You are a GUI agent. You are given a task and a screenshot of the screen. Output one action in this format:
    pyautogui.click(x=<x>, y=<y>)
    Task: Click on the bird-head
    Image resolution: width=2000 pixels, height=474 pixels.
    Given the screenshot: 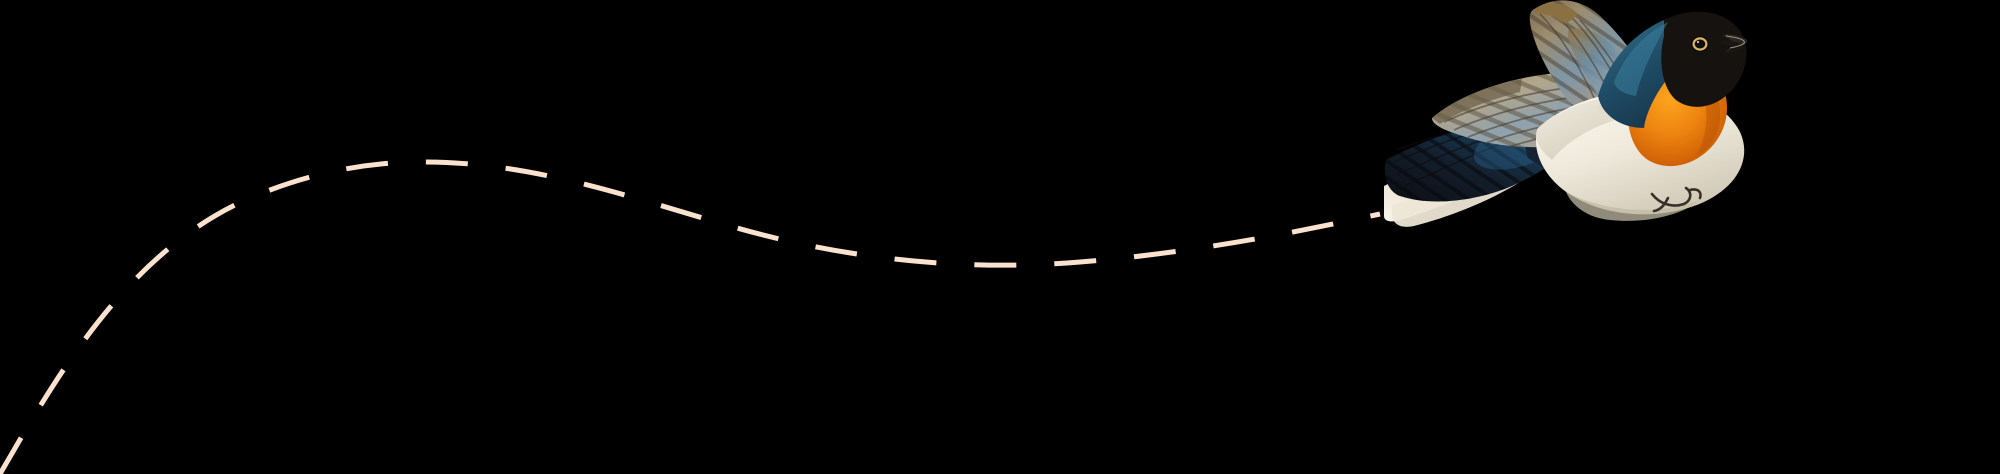 What is the action you would take?
    pyautogui.click(x=1673, y=69)
    